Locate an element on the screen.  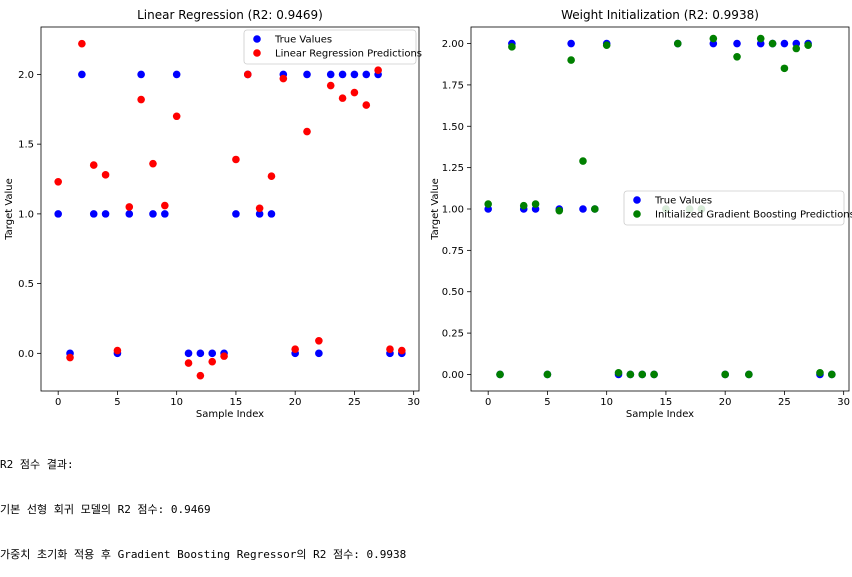
legend-box is located at coordinates (330, 47).